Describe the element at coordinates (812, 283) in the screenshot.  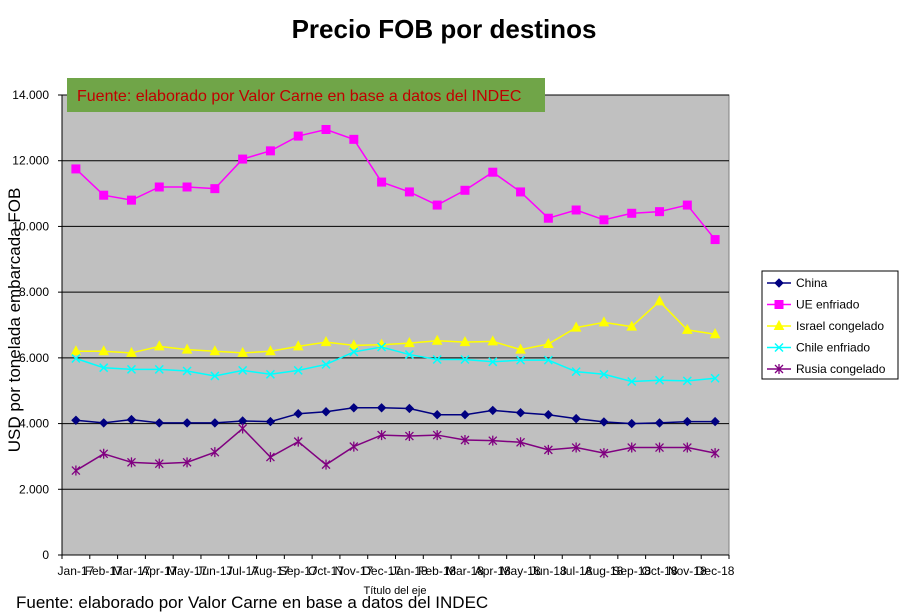
I see `legend-label: China` at that location.